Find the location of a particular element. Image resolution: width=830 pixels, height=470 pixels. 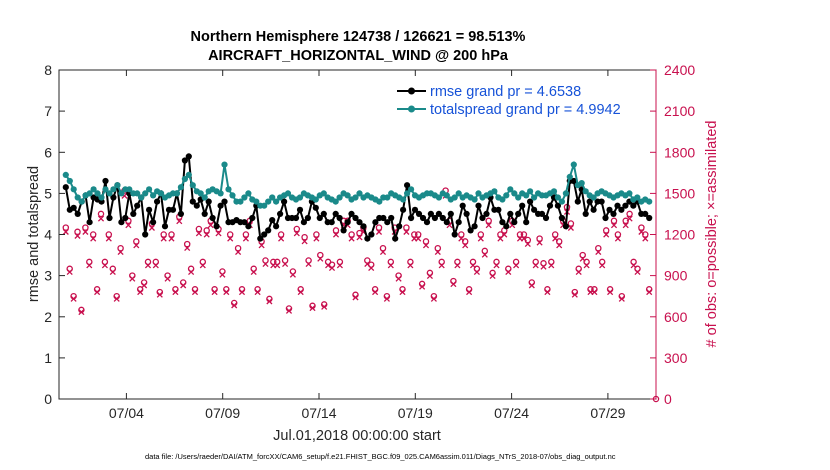

y2-tick-labels: 0 300 600 900 1200 1500 1800 2100 2400 is located at coordinates (679, 234).